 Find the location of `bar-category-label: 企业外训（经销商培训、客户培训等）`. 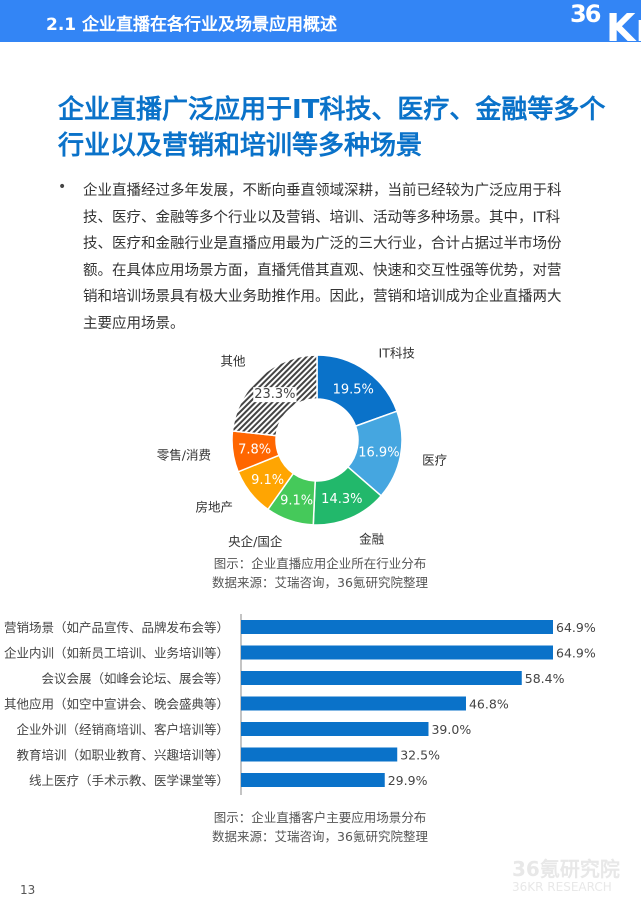

bar-category-label: 企业外训（经销商培训、客户培训等） is located at coordinates (122, 729).